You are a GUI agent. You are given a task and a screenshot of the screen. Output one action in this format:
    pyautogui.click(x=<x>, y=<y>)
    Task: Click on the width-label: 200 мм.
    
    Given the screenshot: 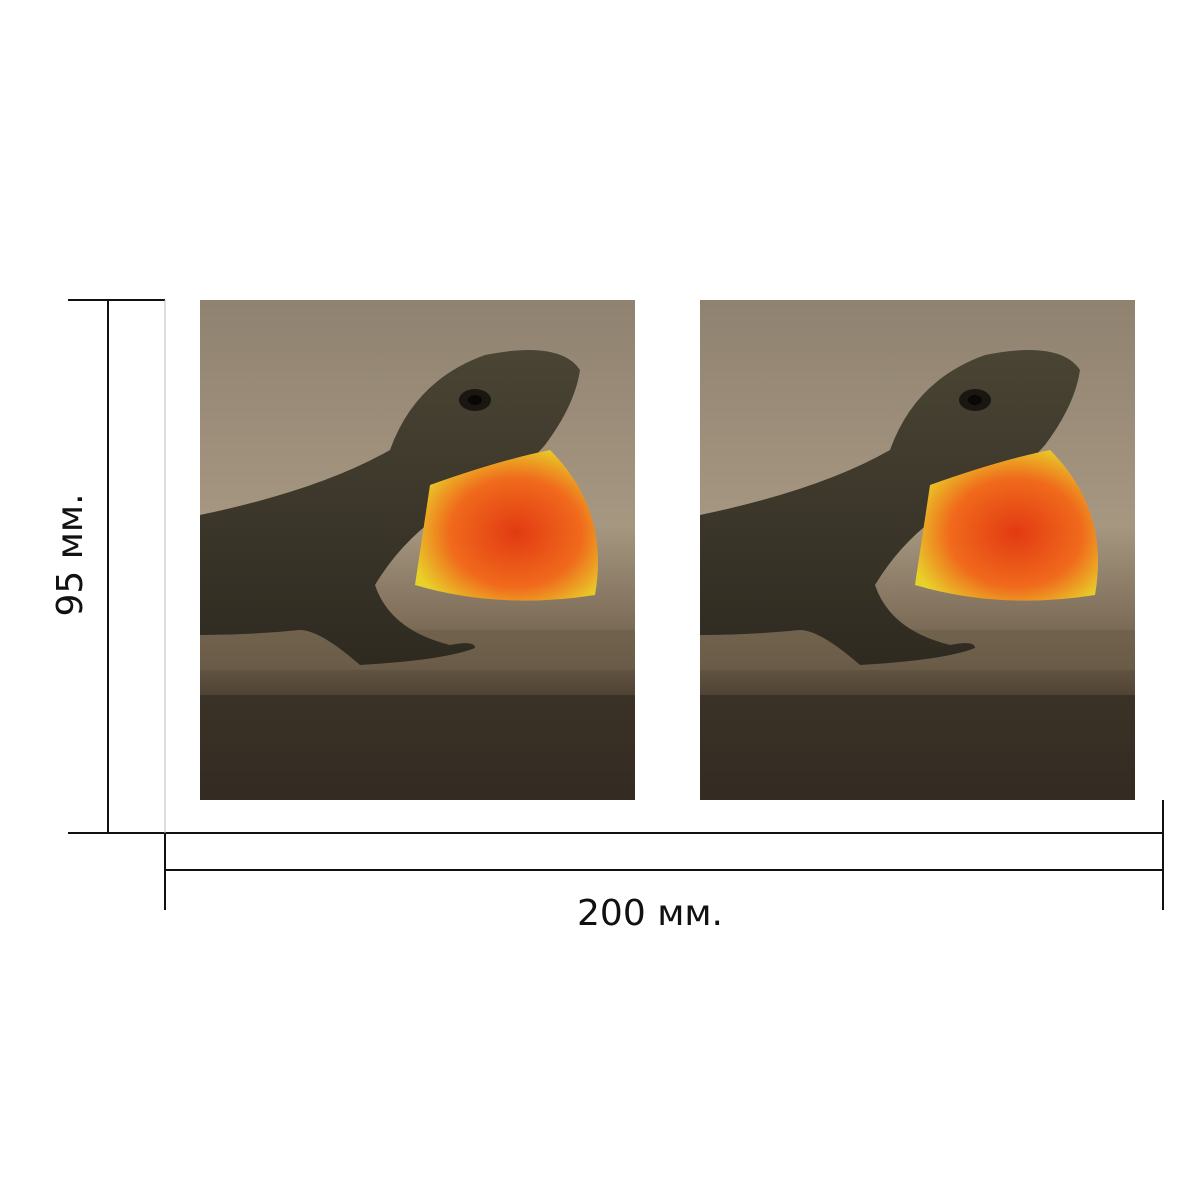 What is the action you would take?
    pyautogui.click(x=650, y=913)
    